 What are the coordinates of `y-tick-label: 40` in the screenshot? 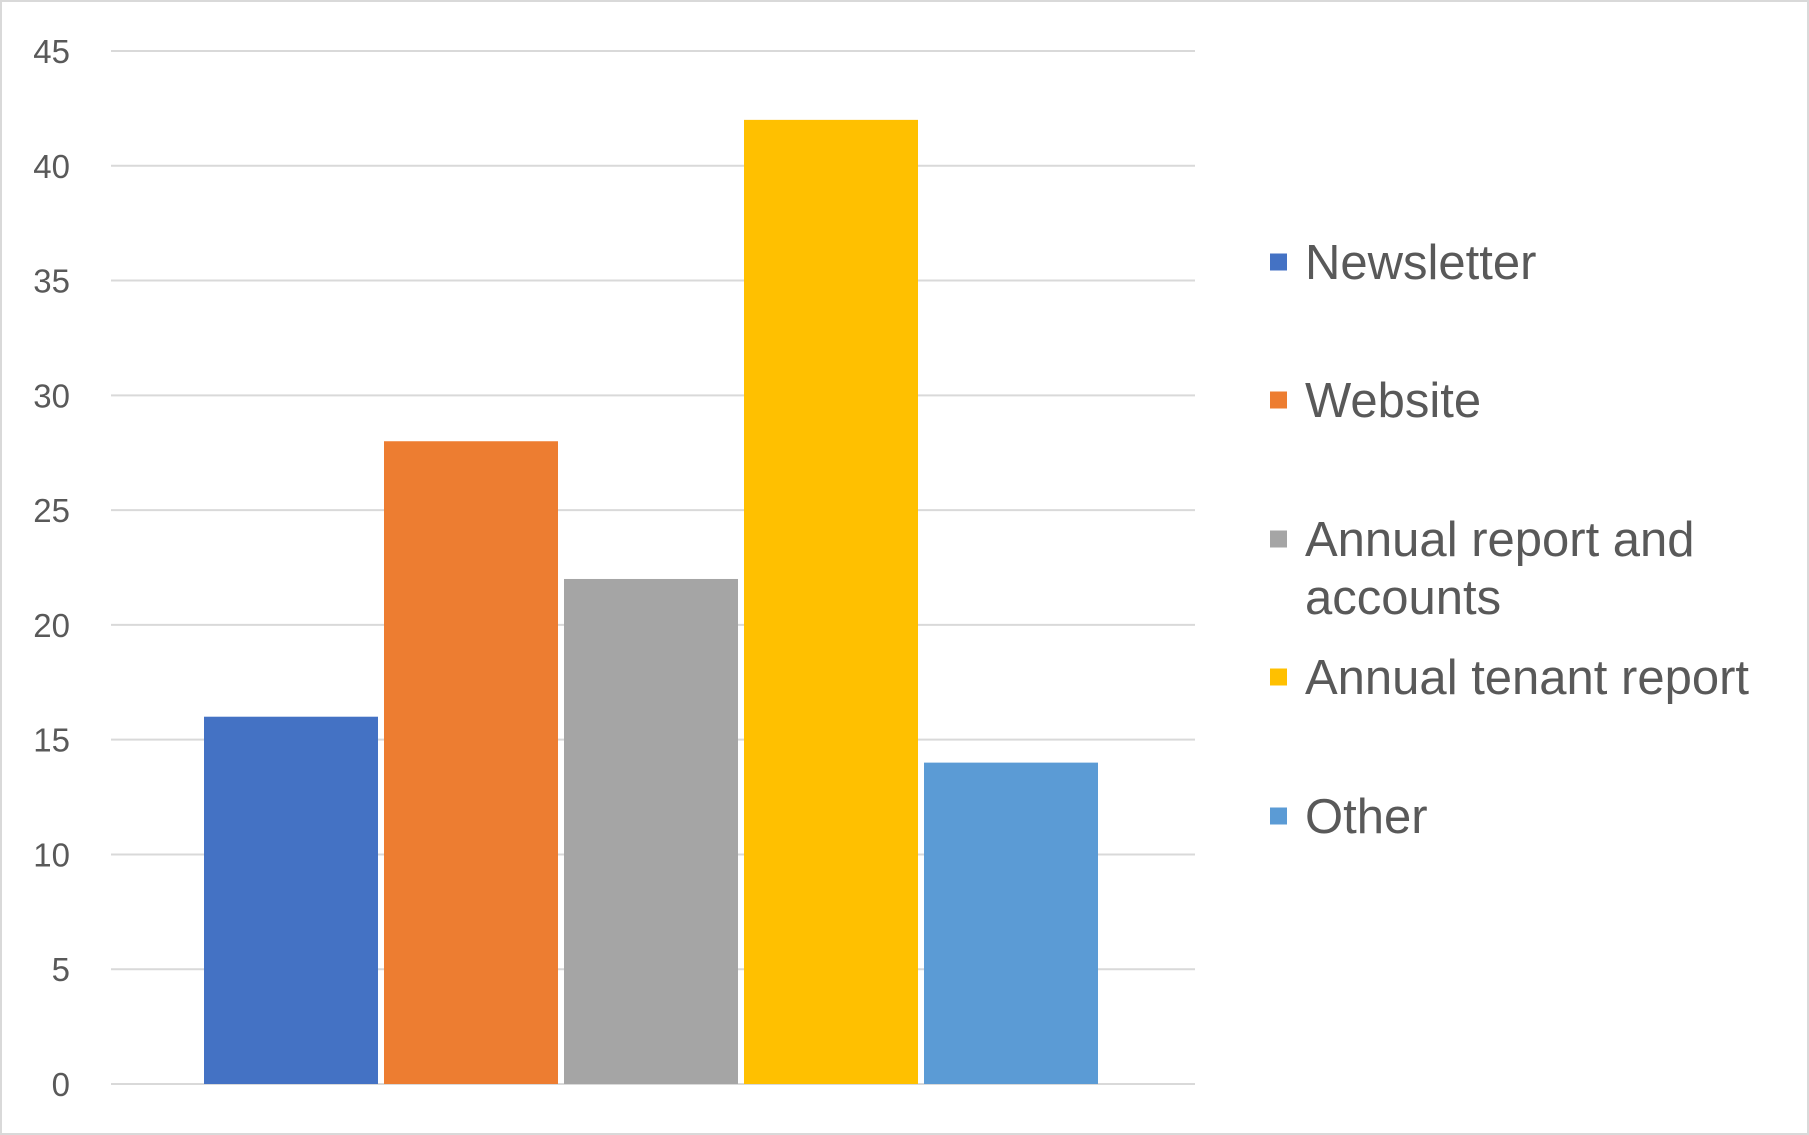 It's located at (51, 166).